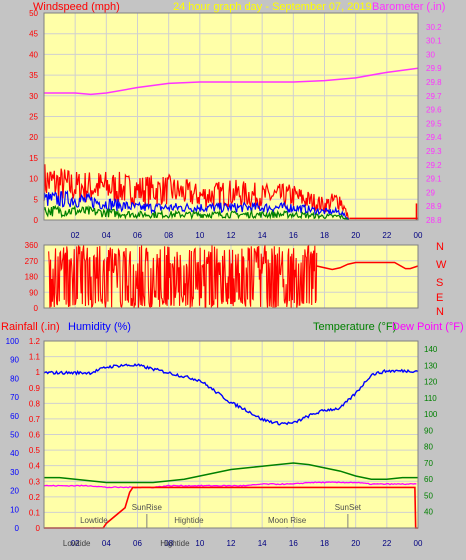 The image size is (466, 560). What do you see at coordinates (35, 357) in the screenshot?
I see `rain-y-tick: 1.1` at bounding box center [35, 357].